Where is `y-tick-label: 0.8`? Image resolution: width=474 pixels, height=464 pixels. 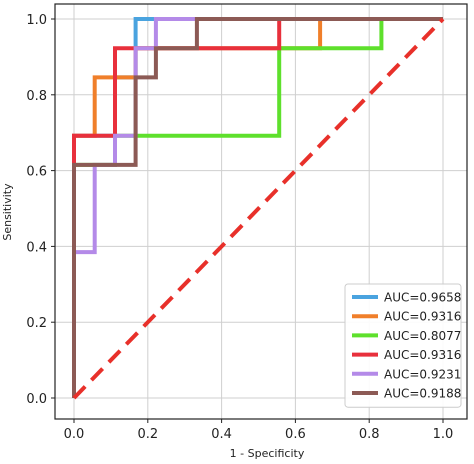
y-tick-label: 0.8 is located at coordinates (36, 96).